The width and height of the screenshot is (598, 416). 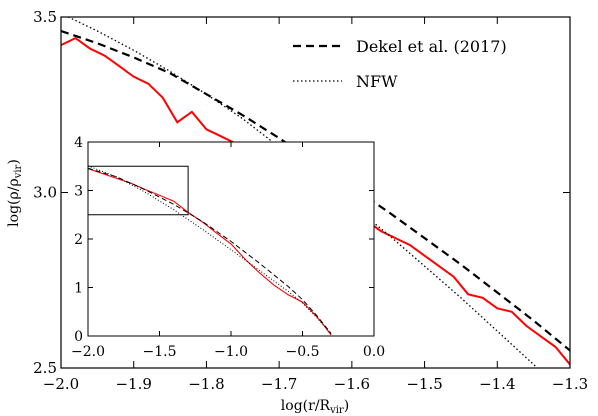 I want to click on inset-x-tick-label: 0.0, so click(x=374, y=352).